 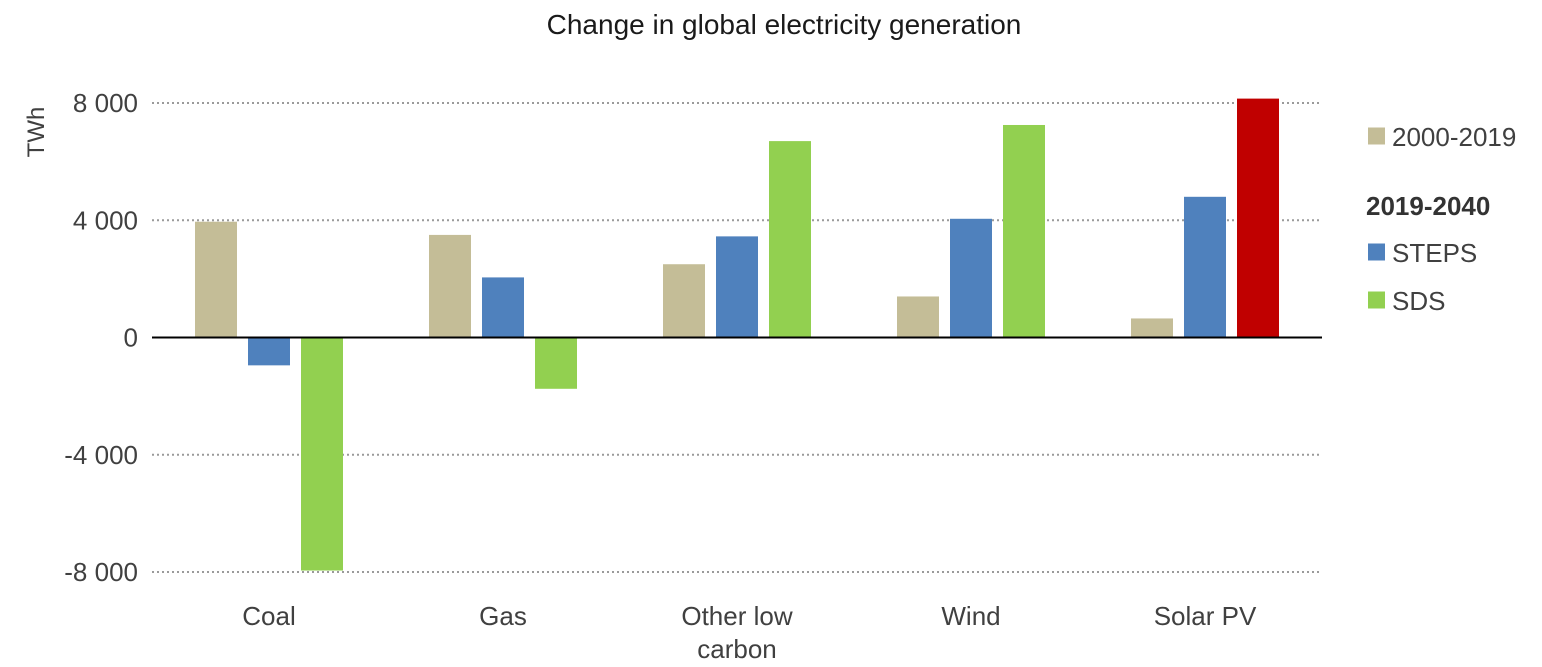 What do you see at coordinates (736, 616) in the screenshot?
I see `category-label: Other low` at bounding box center [736, 616].